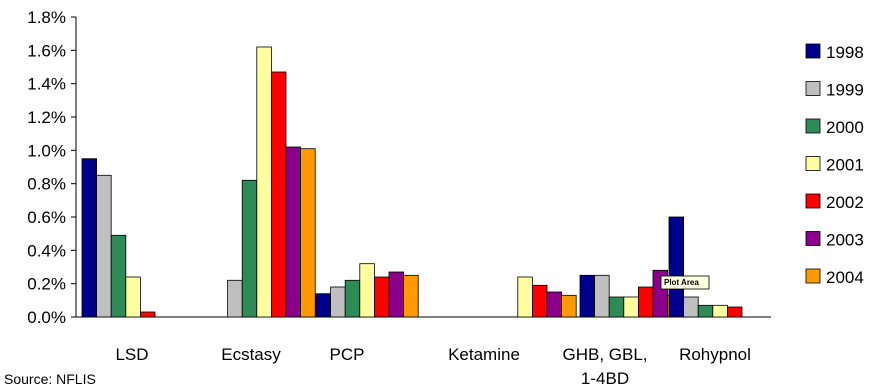  Describe the element at coordinates (845, 127) in the screenshot. I see `legend-label: 2000` at that location.